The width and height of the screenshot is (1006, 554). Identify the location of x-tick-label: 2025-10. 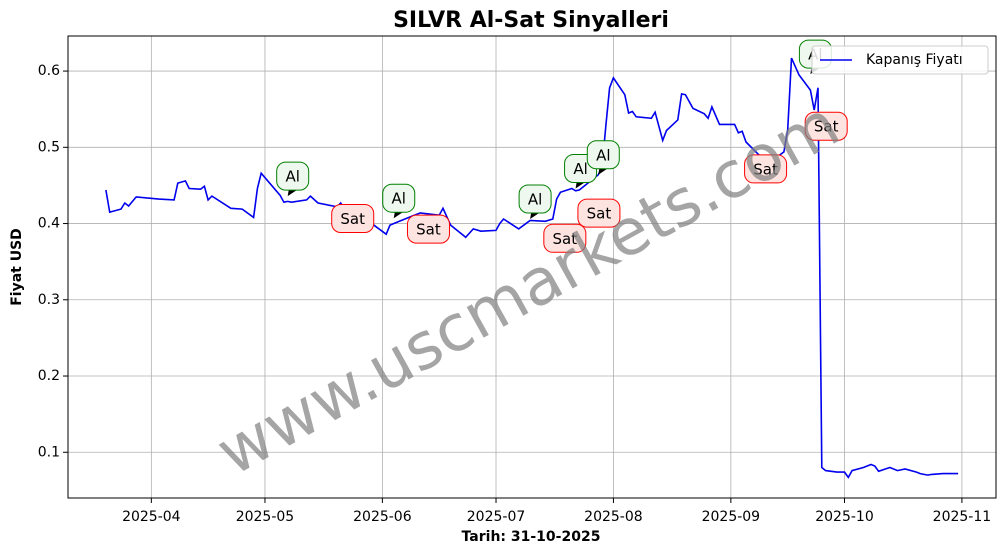
(844, 517).